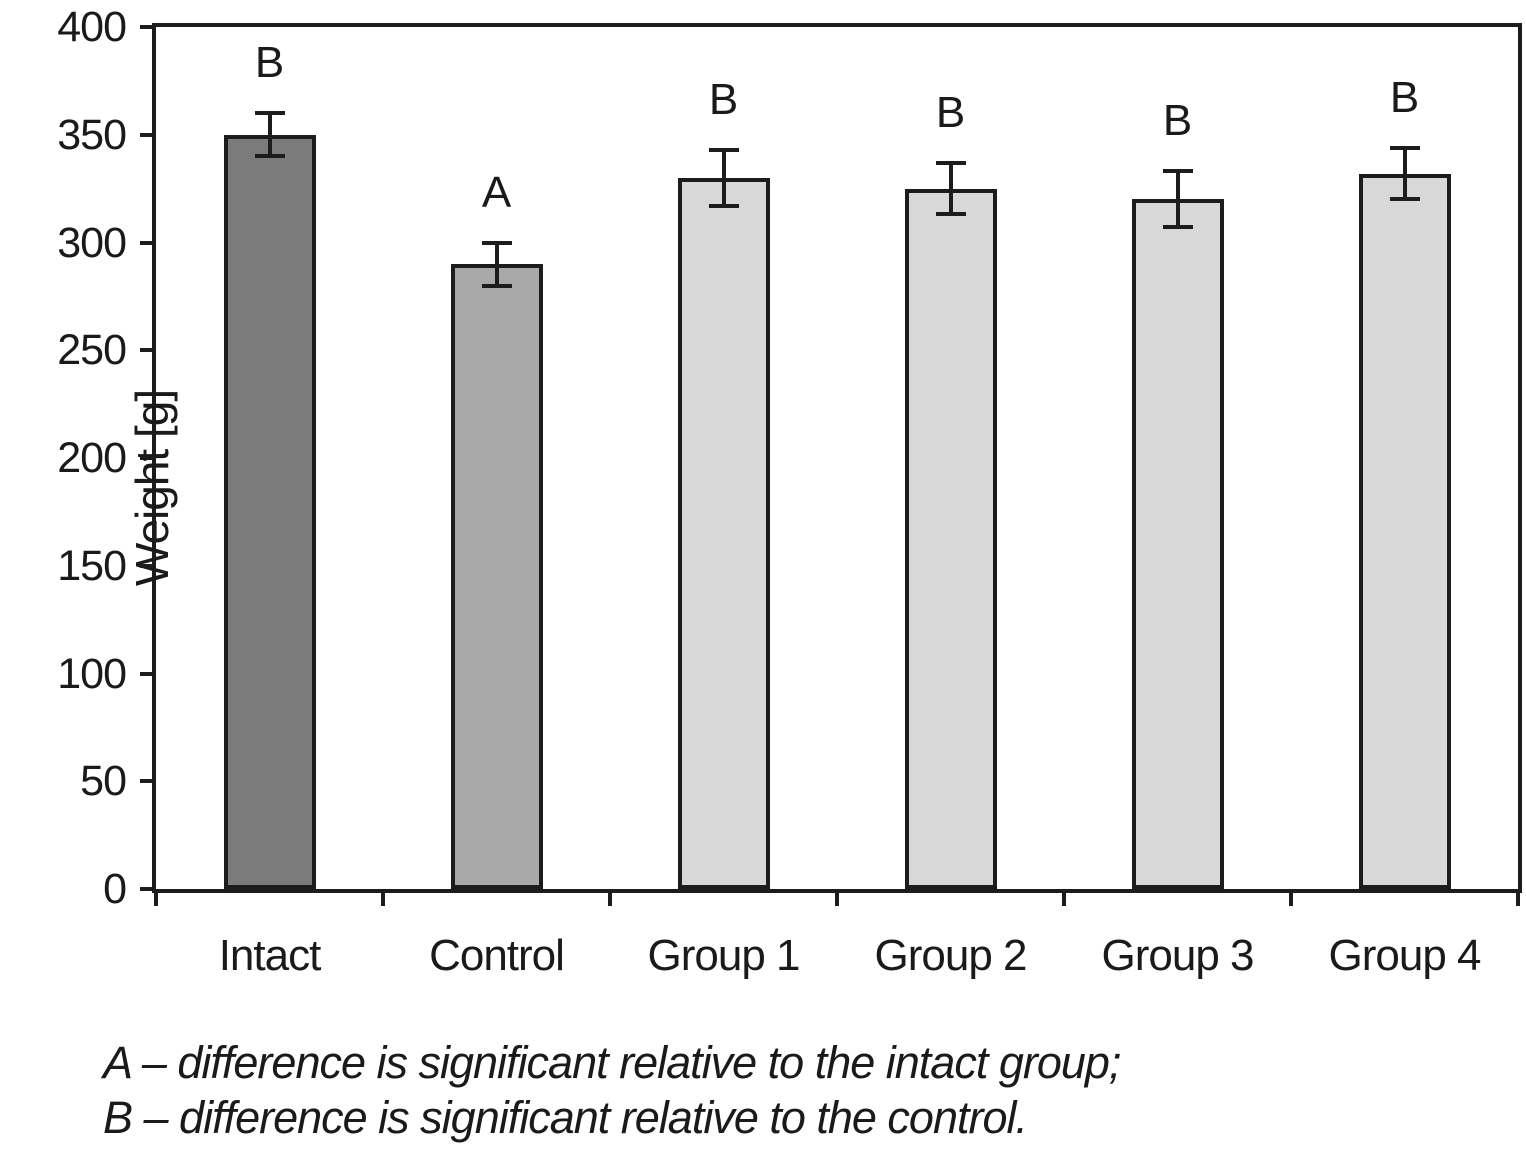 The image size is (1526, 1167). Describe the element at coordinates (269, 511) in the screenshot. I see `bar-intact` at that location.